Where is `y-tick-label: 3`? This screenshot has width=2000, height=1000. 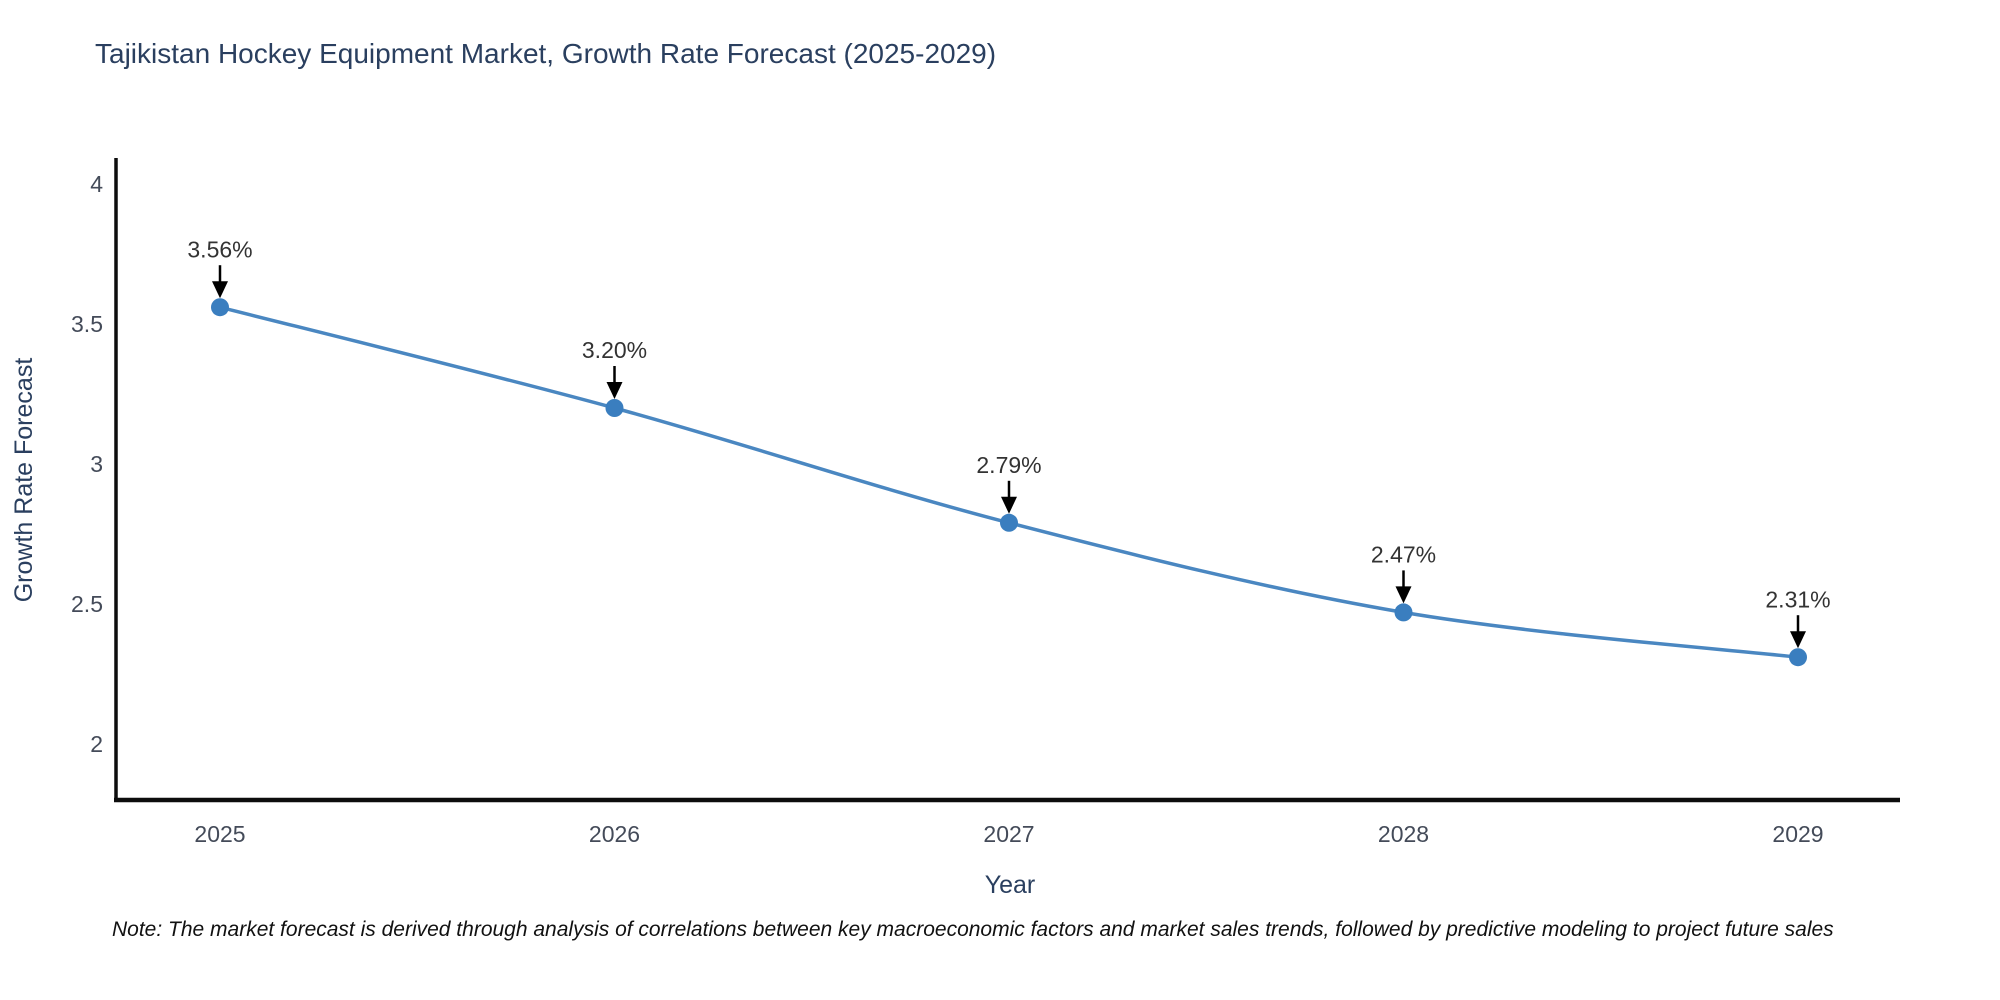
y-tick-label: 3 is located at coordinates (96, 464).